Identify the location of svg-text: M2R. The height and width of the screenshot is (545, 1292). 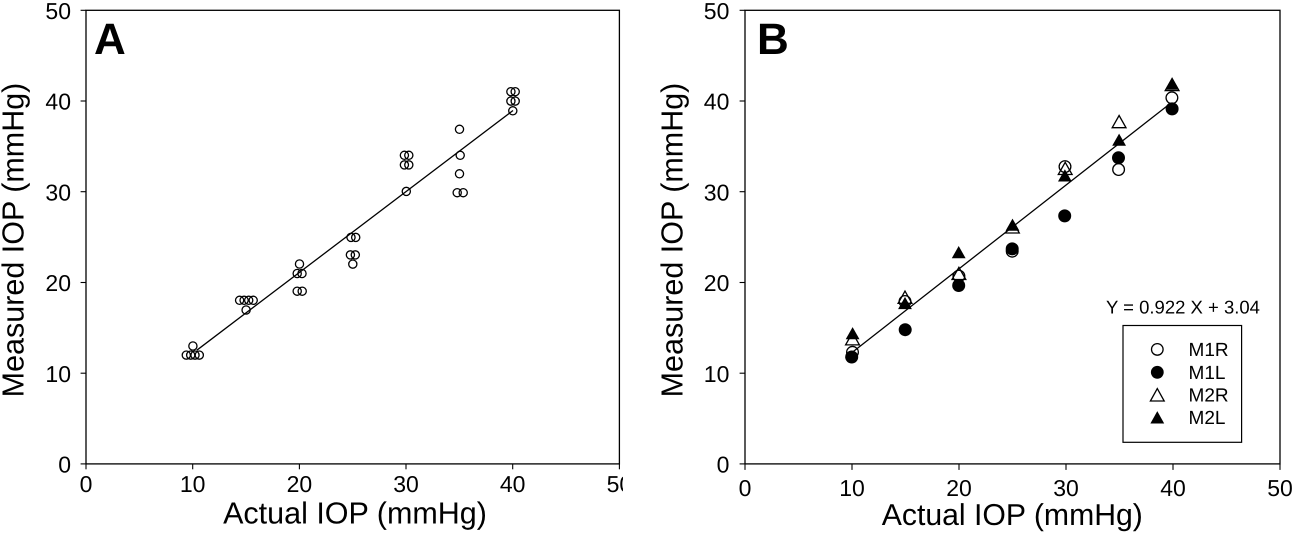
(1209, 395).